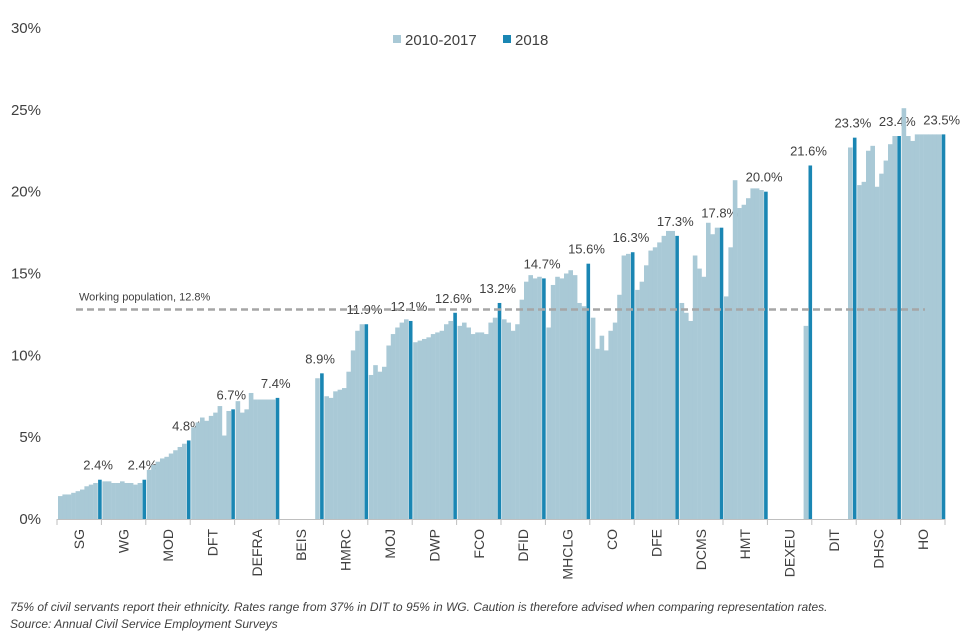 Image resolution: width=960 pixels, height=640 pixels. Describe the element at coordinates (568, 554) in the screenshot. I see `category-label: MHCLG` at that location.